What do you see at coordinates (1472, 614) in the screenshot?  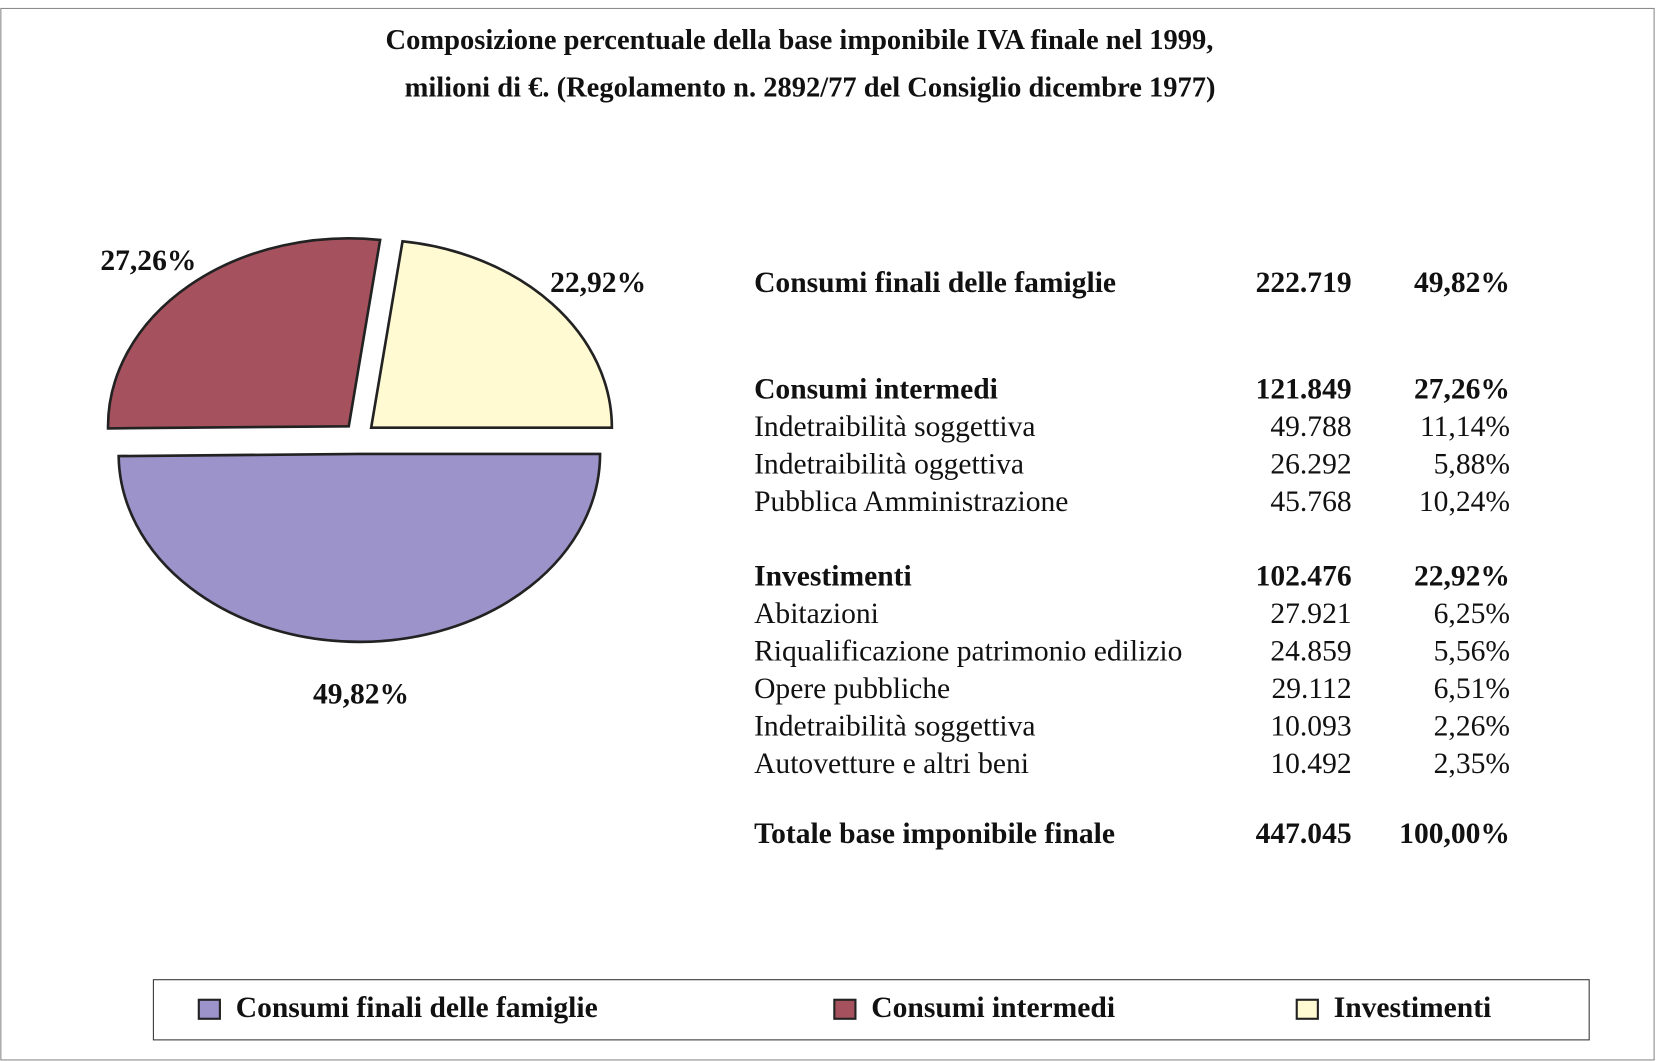 I see `row-percent: 6,25%` at bounding box center [1472, 614].